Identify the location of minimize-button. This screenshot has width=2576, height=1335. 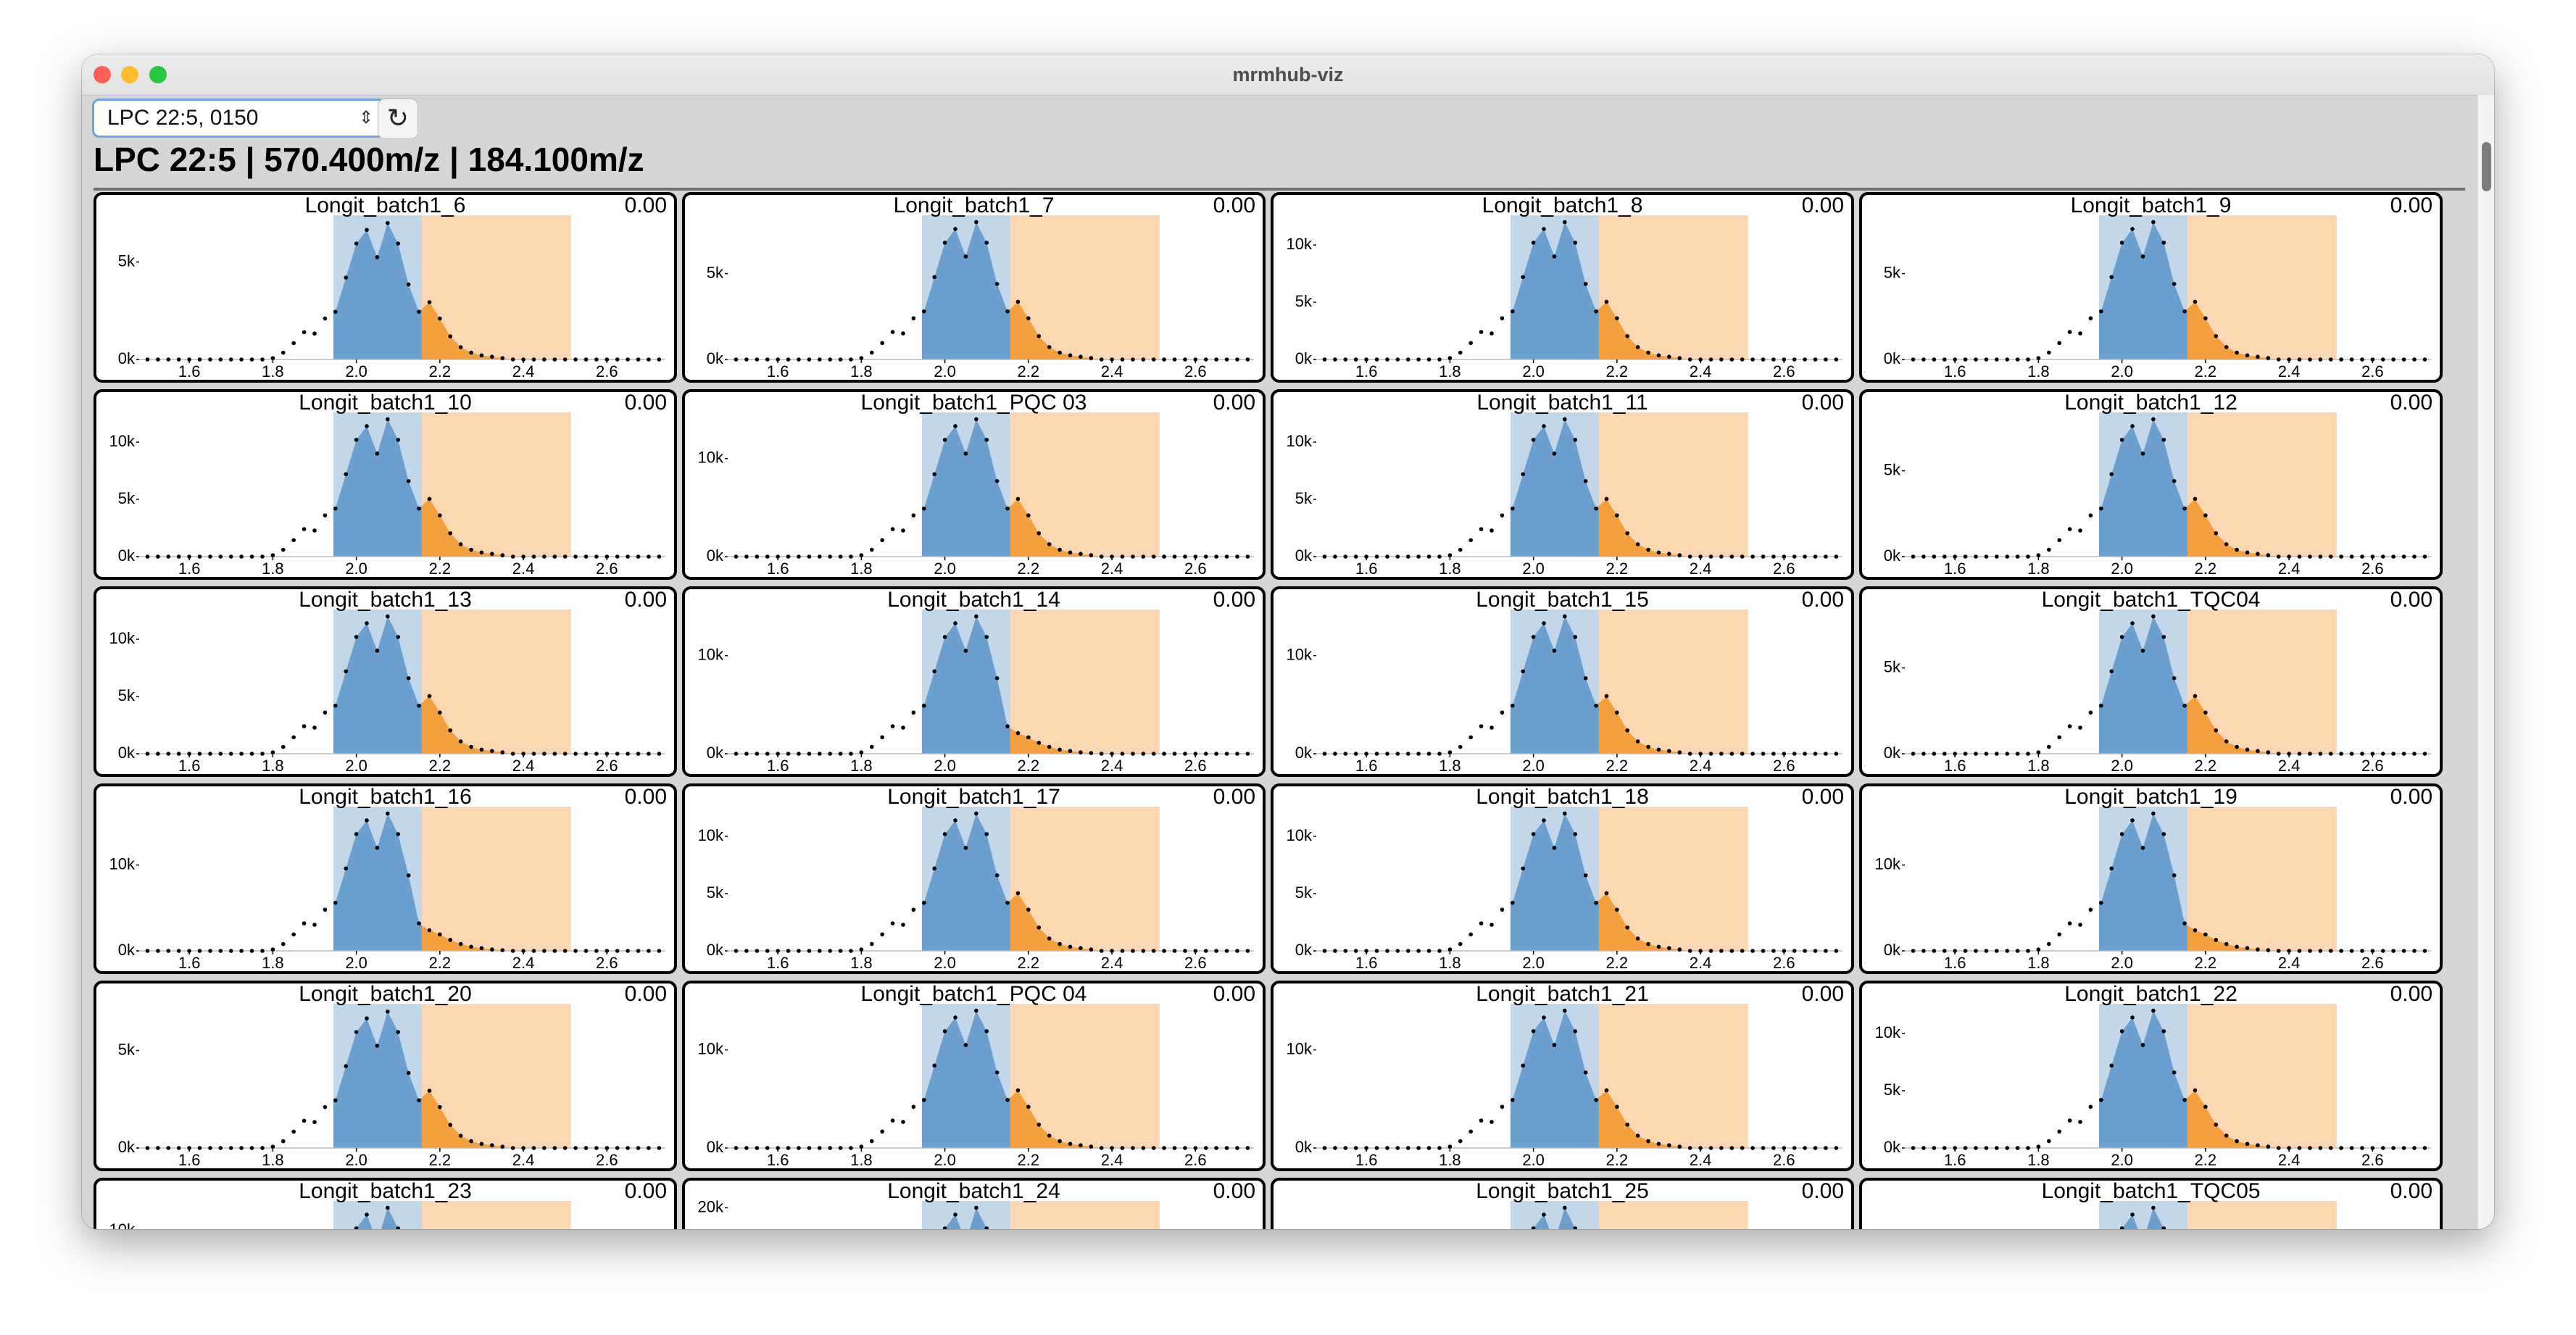
(129, 74).